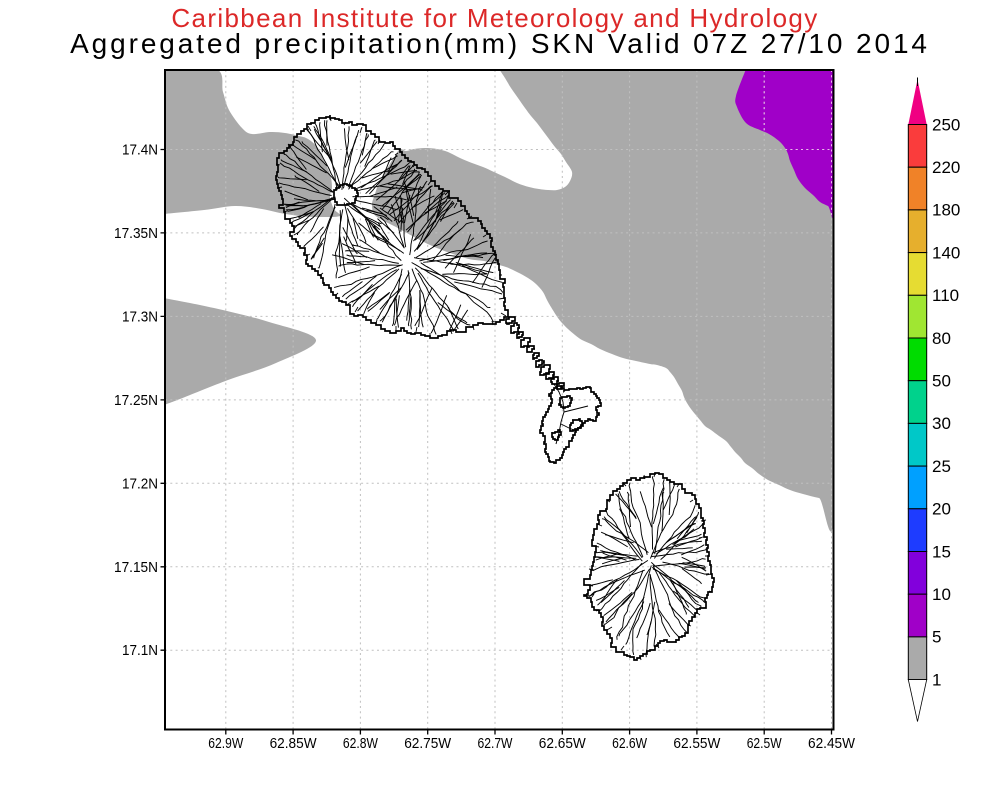 The height and width of the screenshot is (800, 1000). I want to click on svg-text: 17.35N, so click(136, 234).